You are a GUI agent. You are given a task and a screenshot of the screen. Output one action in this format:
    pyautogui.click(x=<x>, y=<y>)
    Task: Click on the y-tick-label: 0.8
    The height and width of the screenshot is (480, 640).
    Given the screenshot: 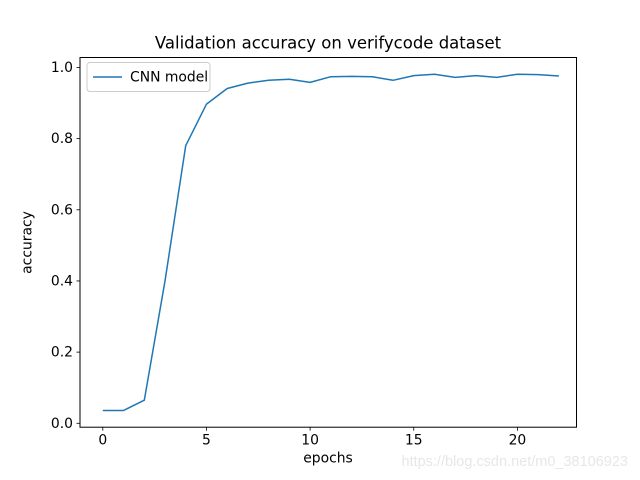 What is the action you would take?
    pyautogui.click(x=62, y=139)
    